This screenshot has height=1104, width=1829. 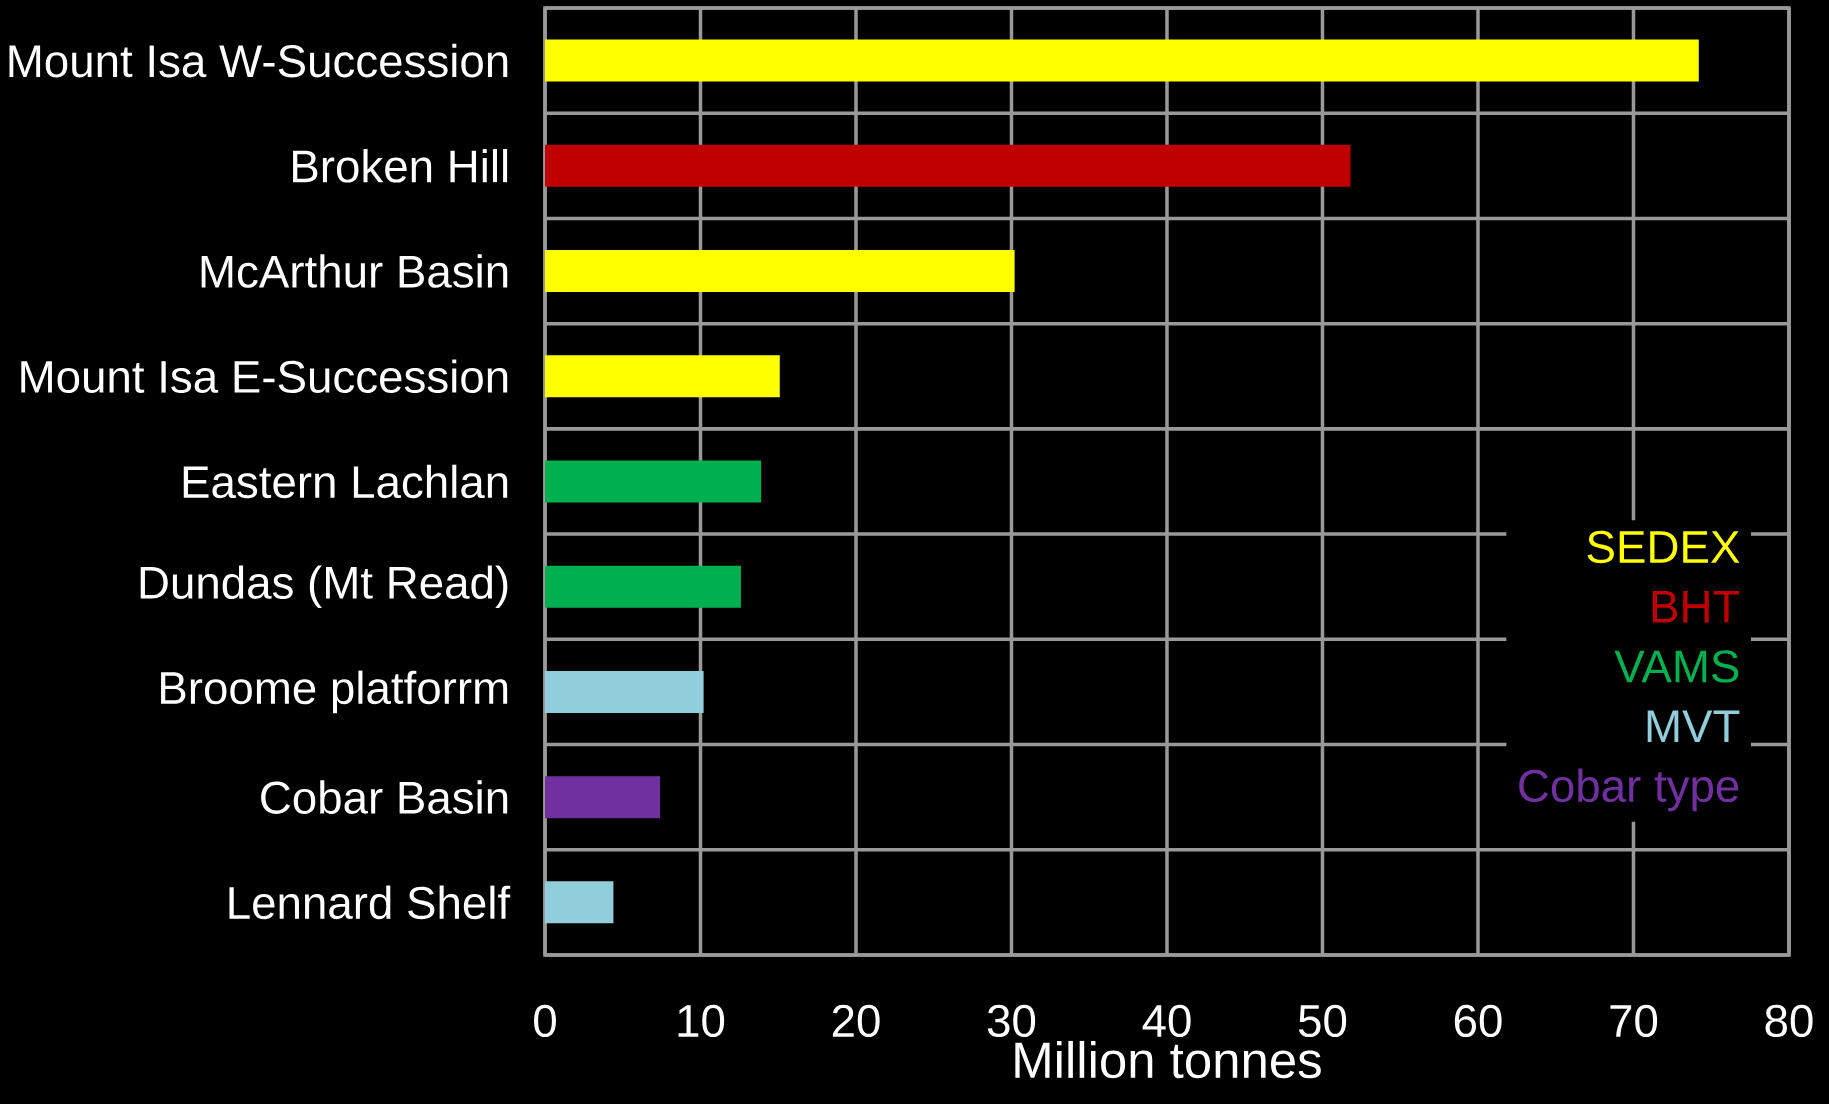 What do you see at coordinates (1166, 1021) in the screenshot?
I see `x-tick-label: 40` at bounding box center [1166, 1021].